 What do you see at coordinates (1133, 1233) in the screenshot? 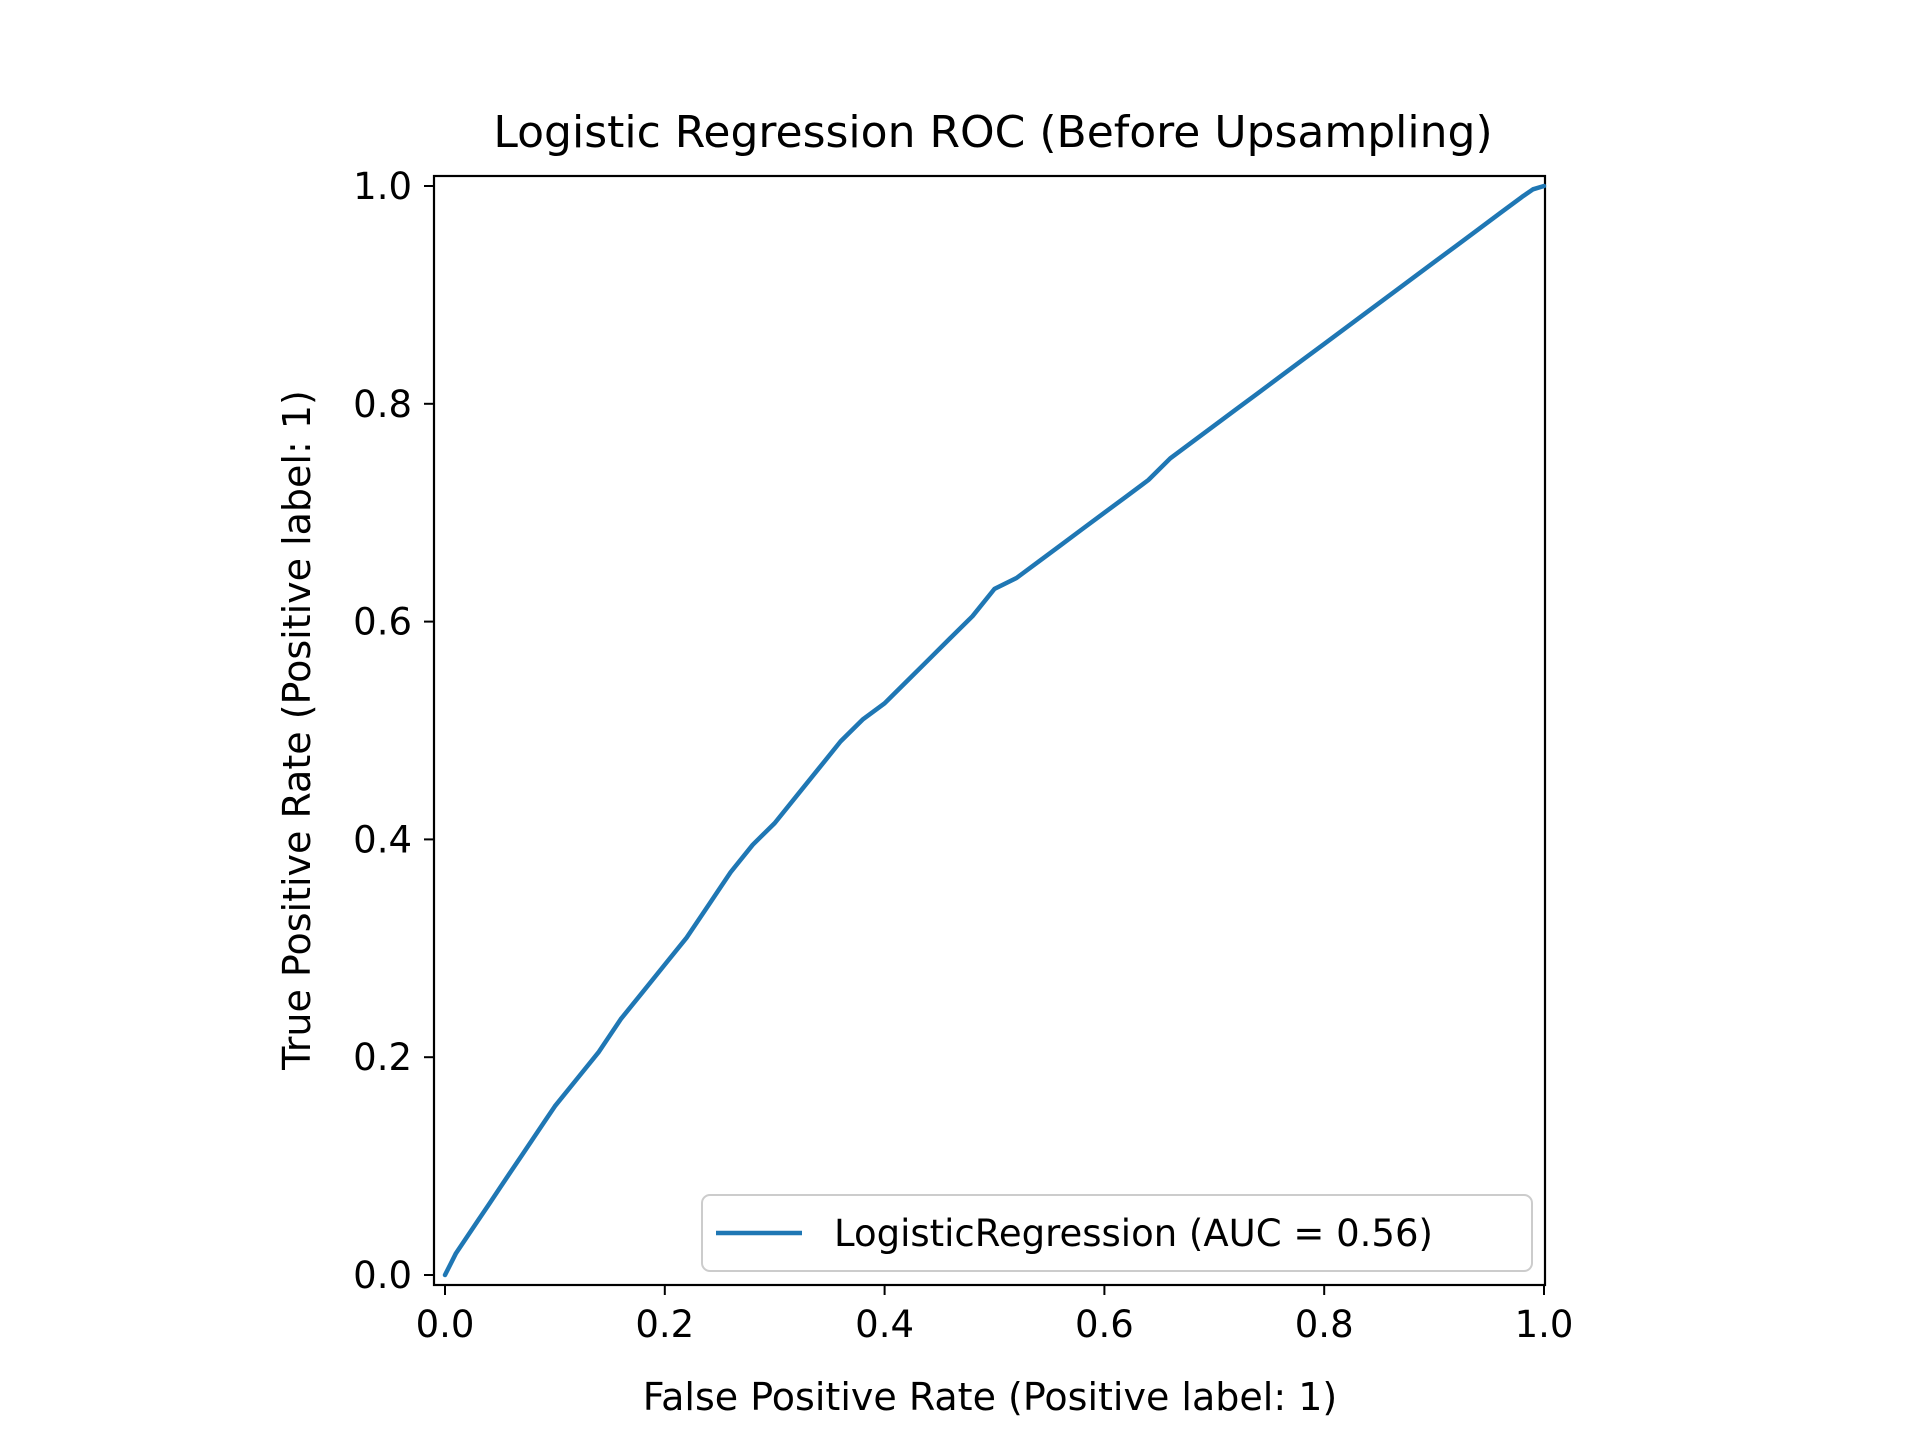
I see `legend-label: LogisticRegression (AUC = 0.56)` at bounding box center [1133, 1233].